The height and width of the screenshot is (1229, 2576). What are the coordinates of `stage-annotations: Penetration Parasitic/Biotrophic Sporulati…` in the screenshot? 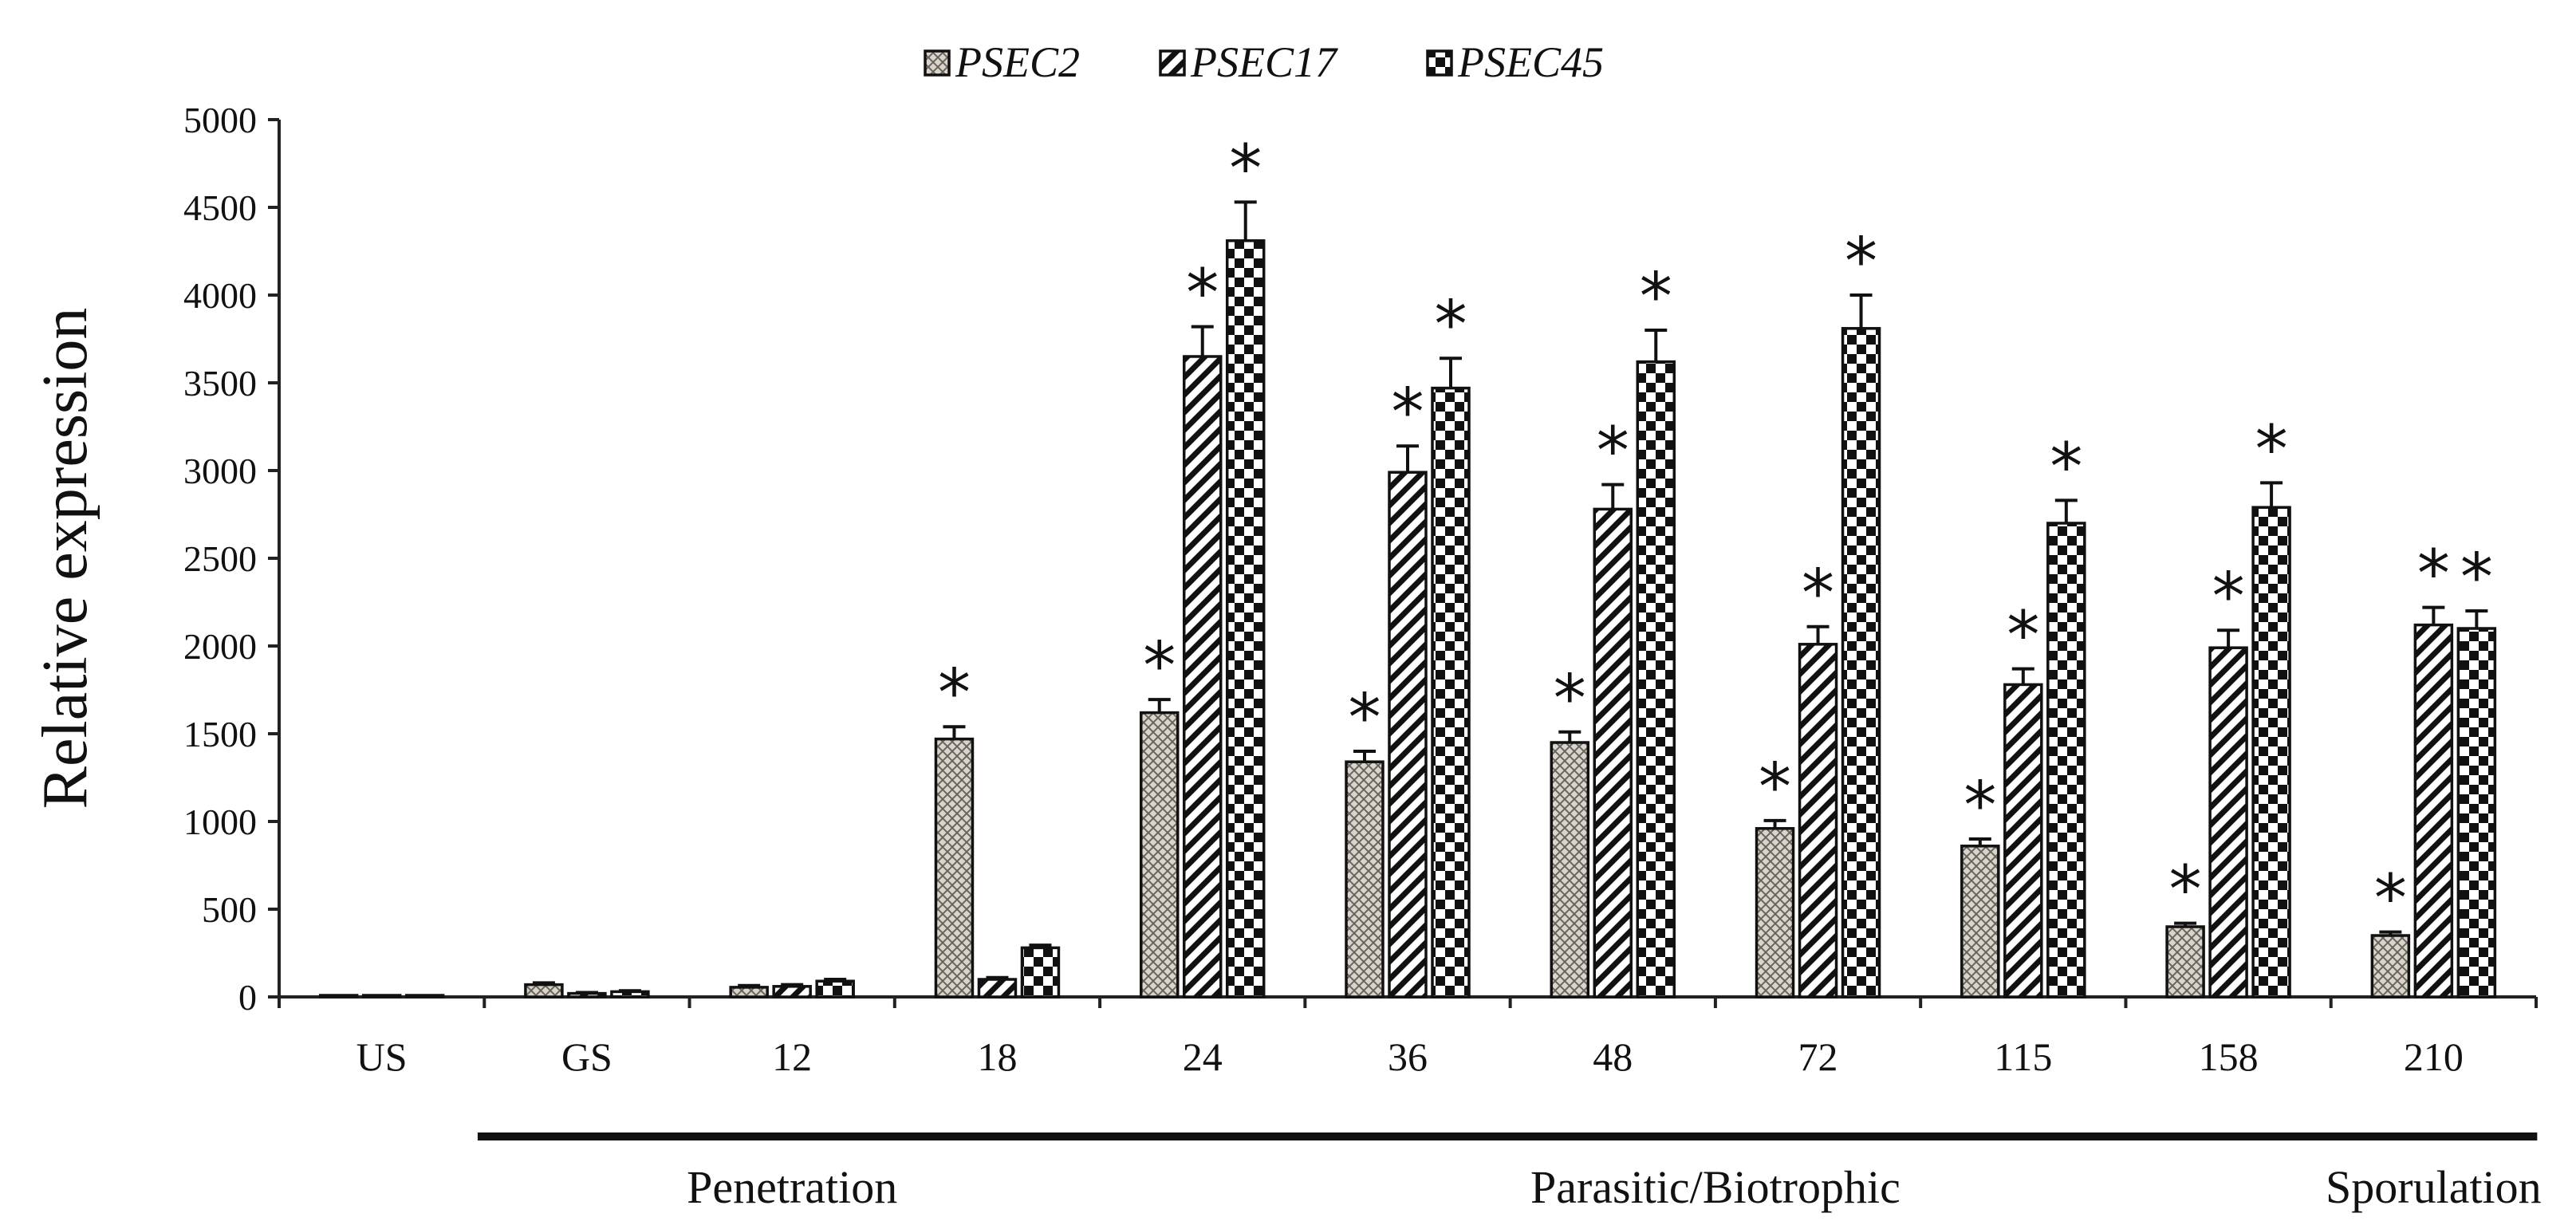 It's located at (1509, 1172).